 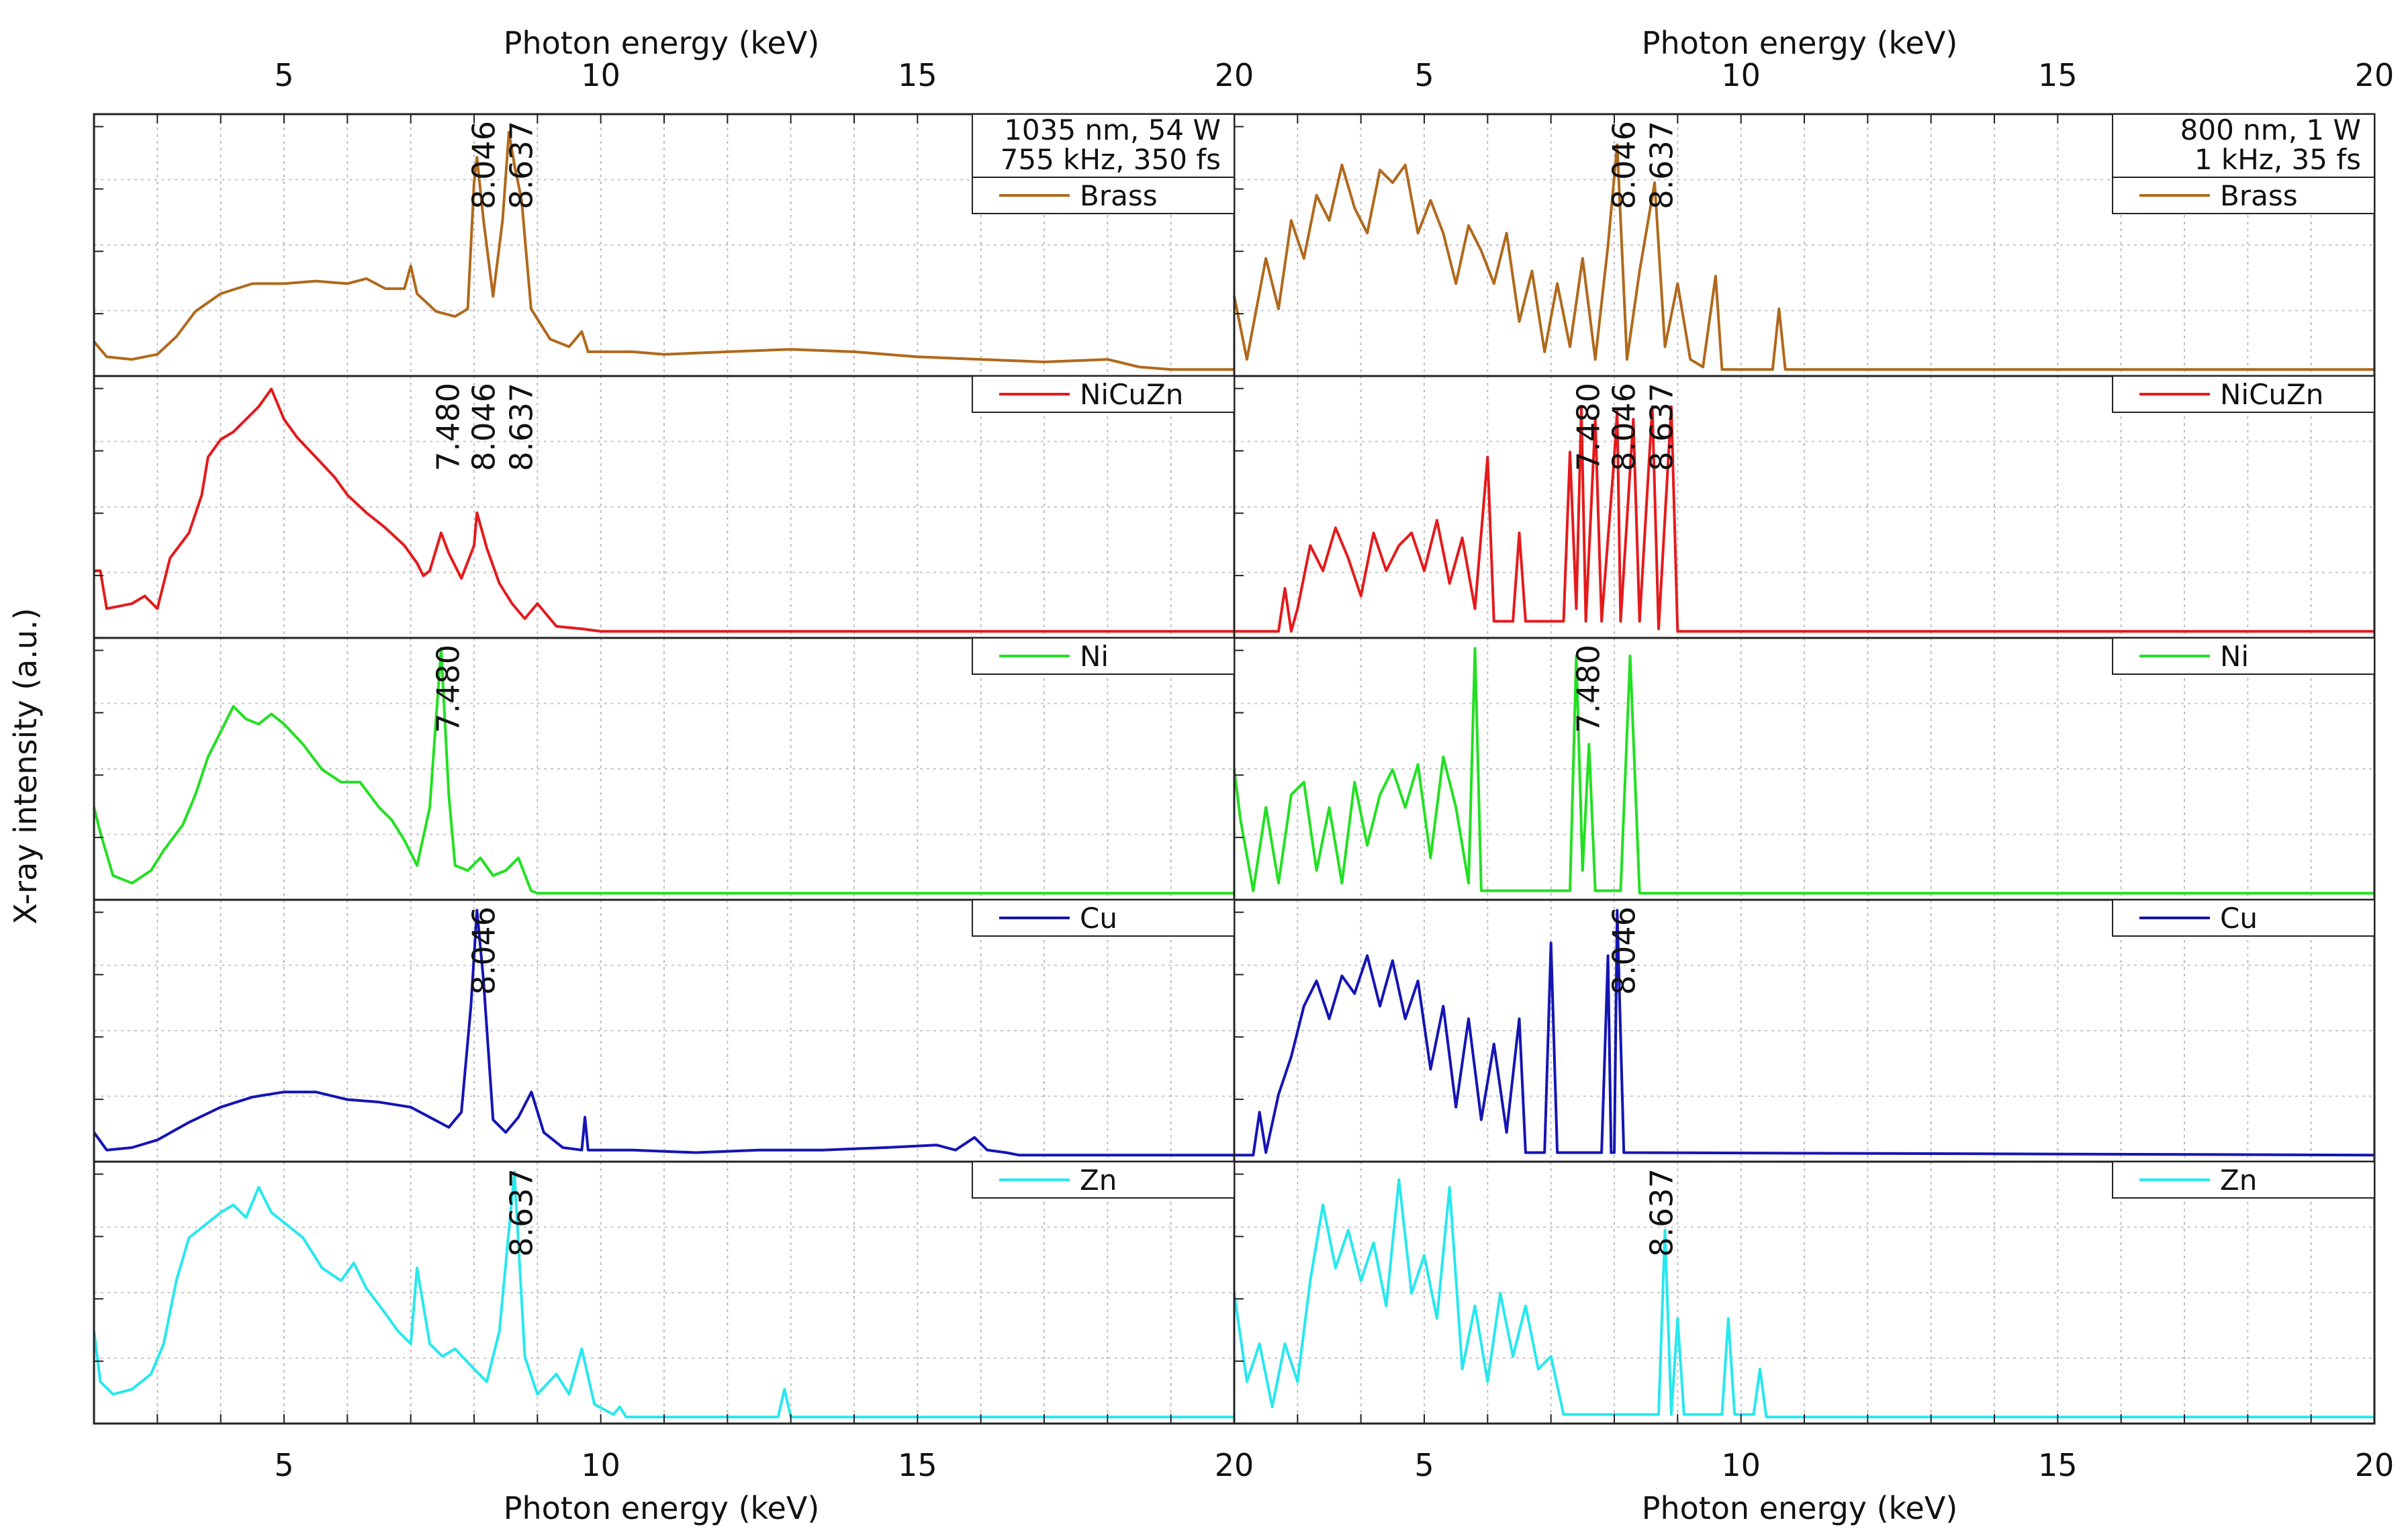 What do you see at coordinates (1800, 43) in the screenshot?
I see `top-x-axis-title-right: Photon energy (keV)` at bounding box center [1800, 43].